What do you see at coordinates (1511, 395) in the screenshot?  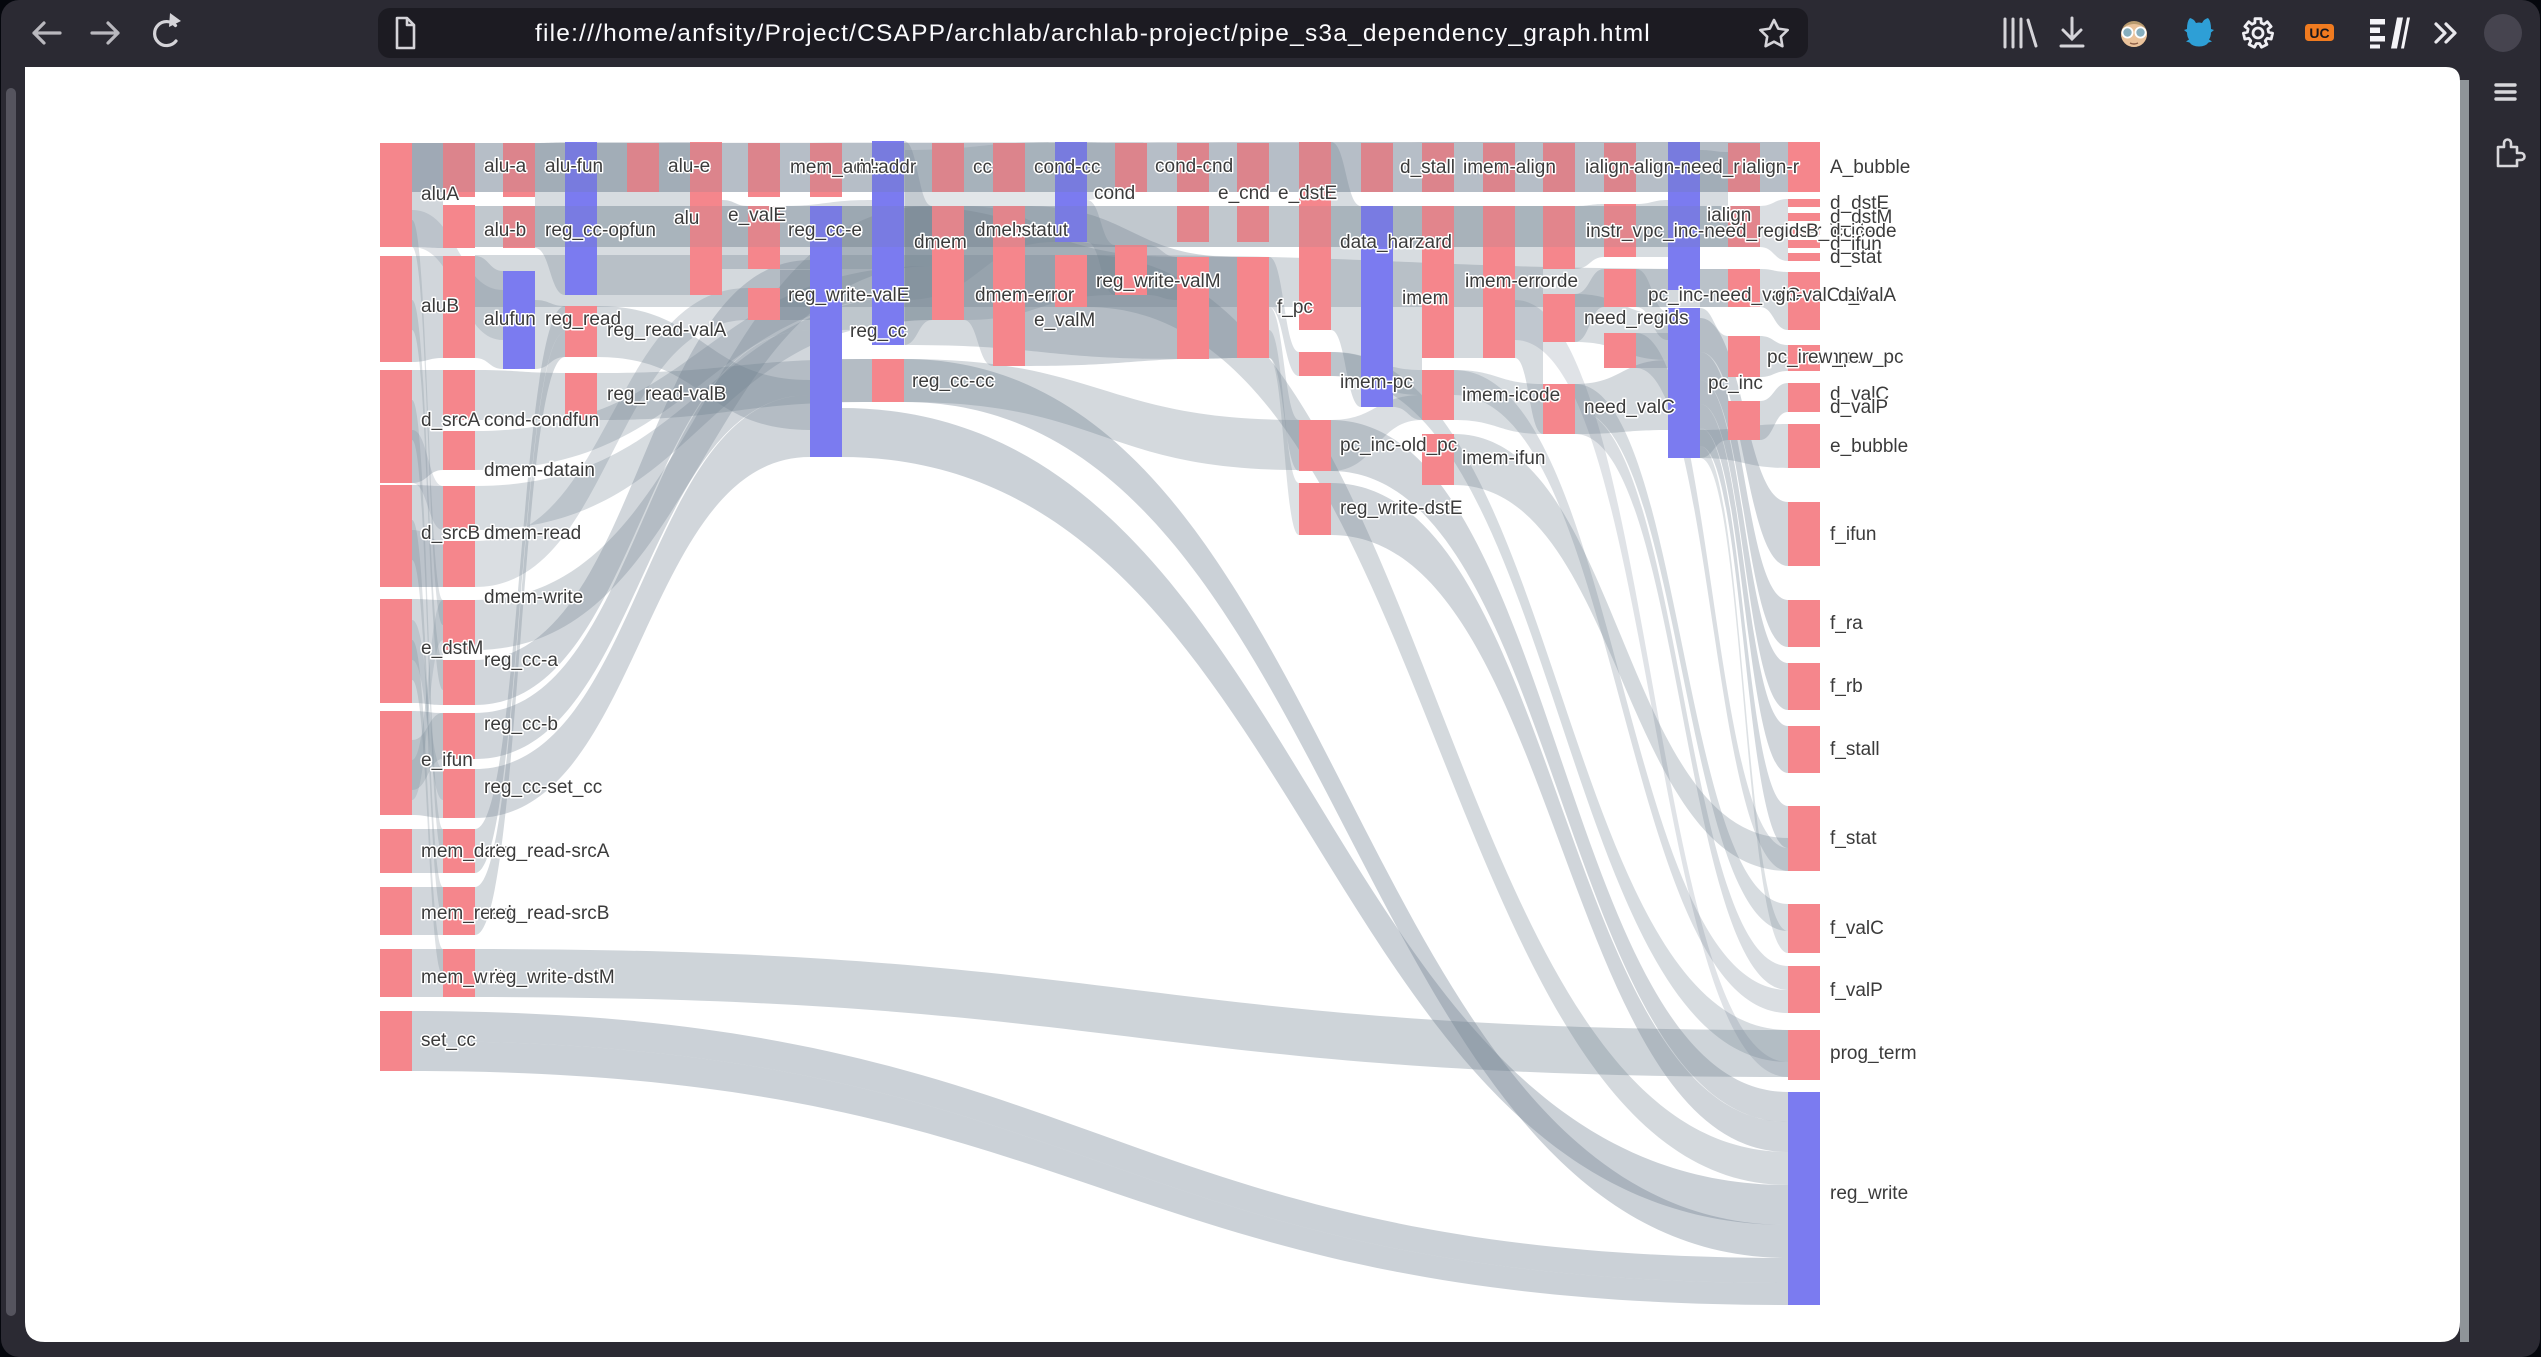 I see `svg-text: imem-icode` at bounding box center [1511, 395].